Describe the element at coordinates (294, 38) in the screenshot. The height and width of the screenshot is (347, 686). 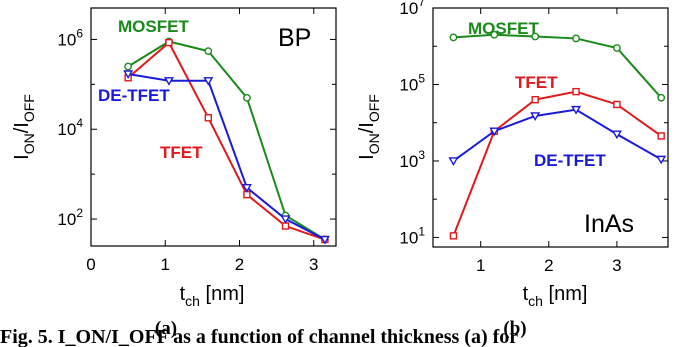
I see `panel-material-label: BP` at that location.